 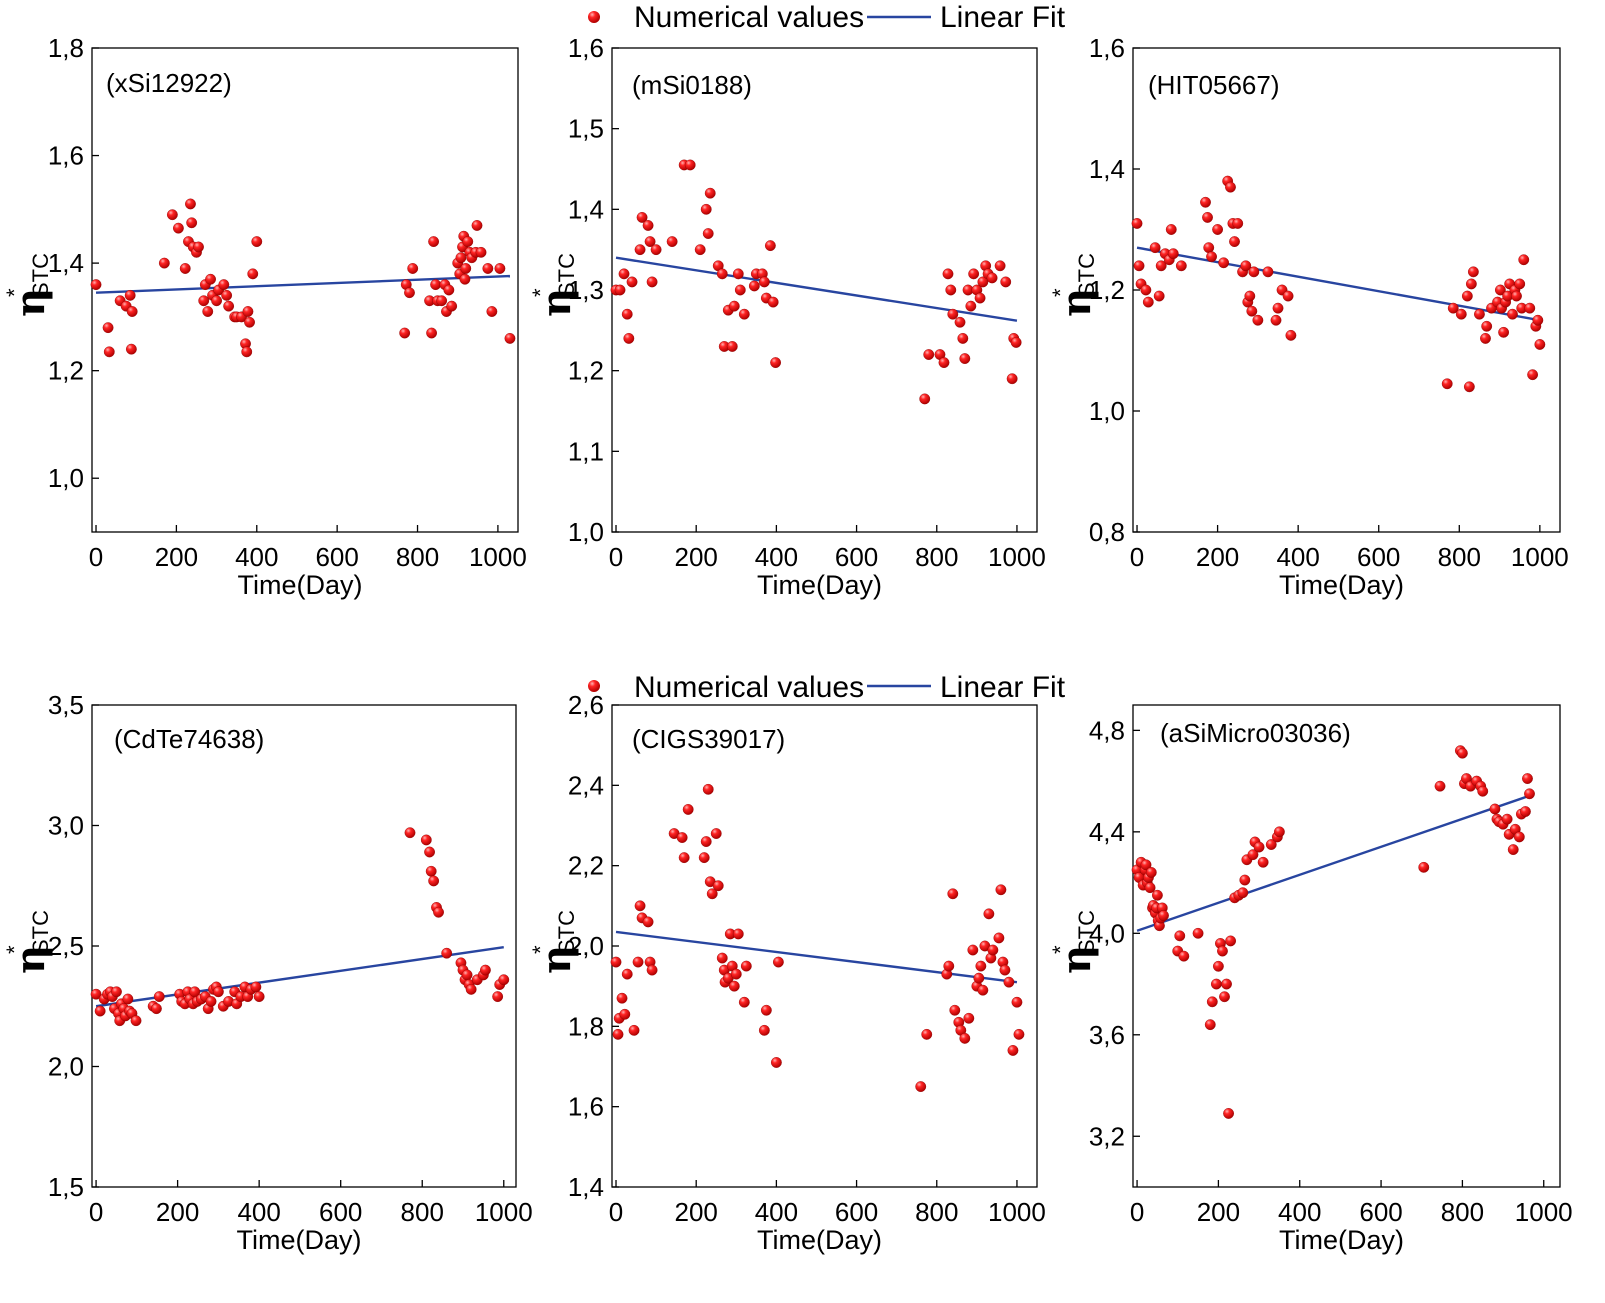 I want to click on y-tick-label: 1,6, so click(x=586, y=1107).